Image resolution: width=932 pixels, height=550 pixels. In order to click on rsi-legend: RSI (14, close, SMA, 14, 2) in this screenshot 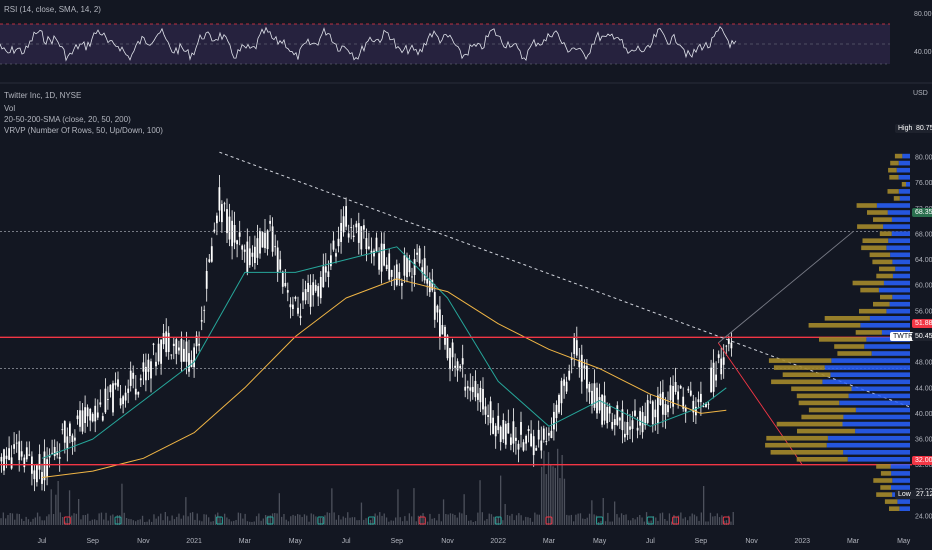, I will do `click(52, 9)`.